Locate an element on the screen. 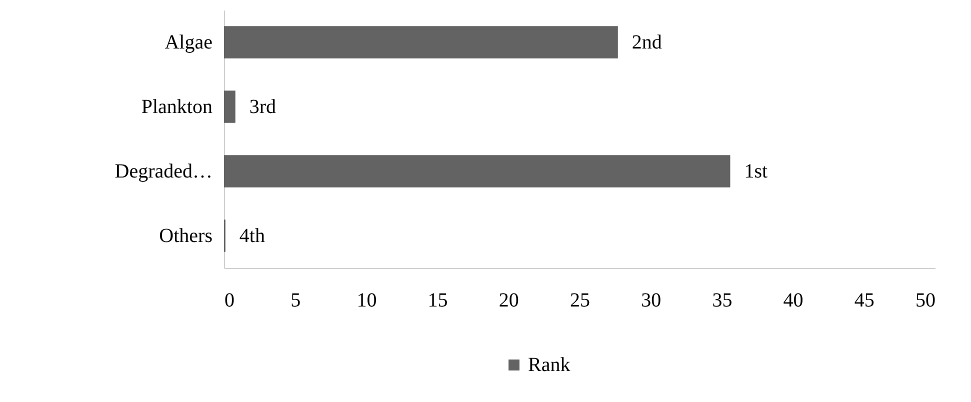  x-tick-label: 35 is located at coordinates (722, 301).